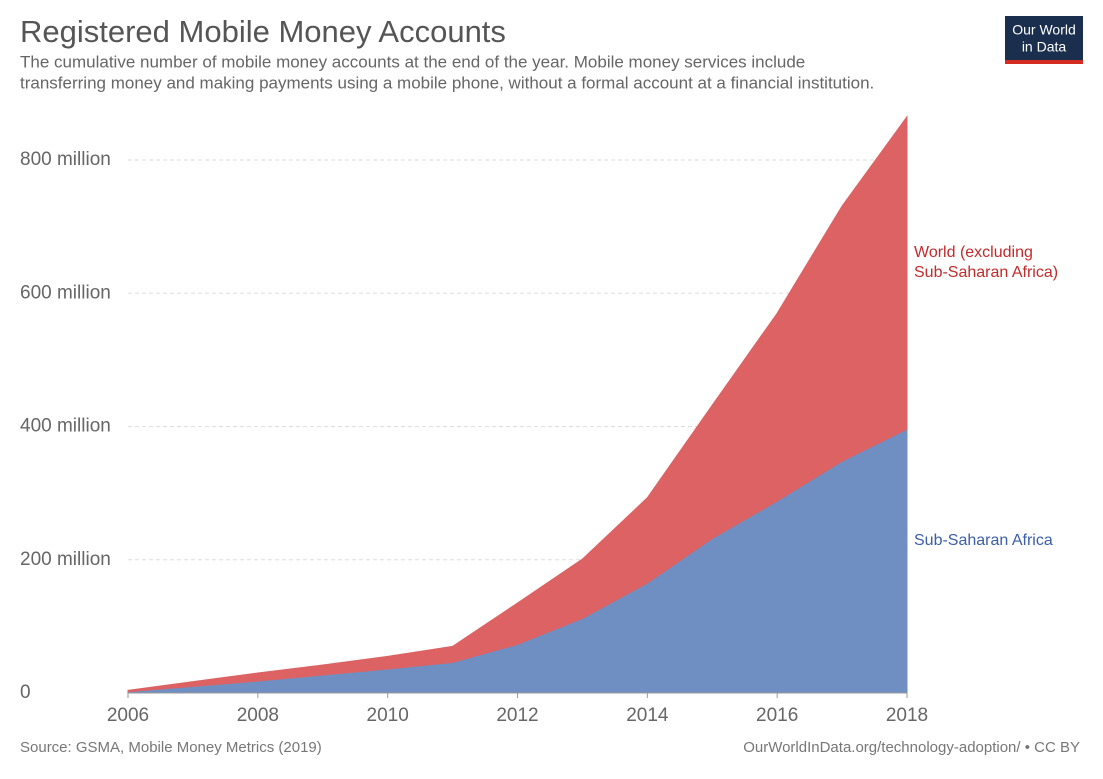 The image size is (1103, 779). Describe the element at coordinates (65, 559) in the screenshot. I see `y-tick-label: 200 million` at that location.